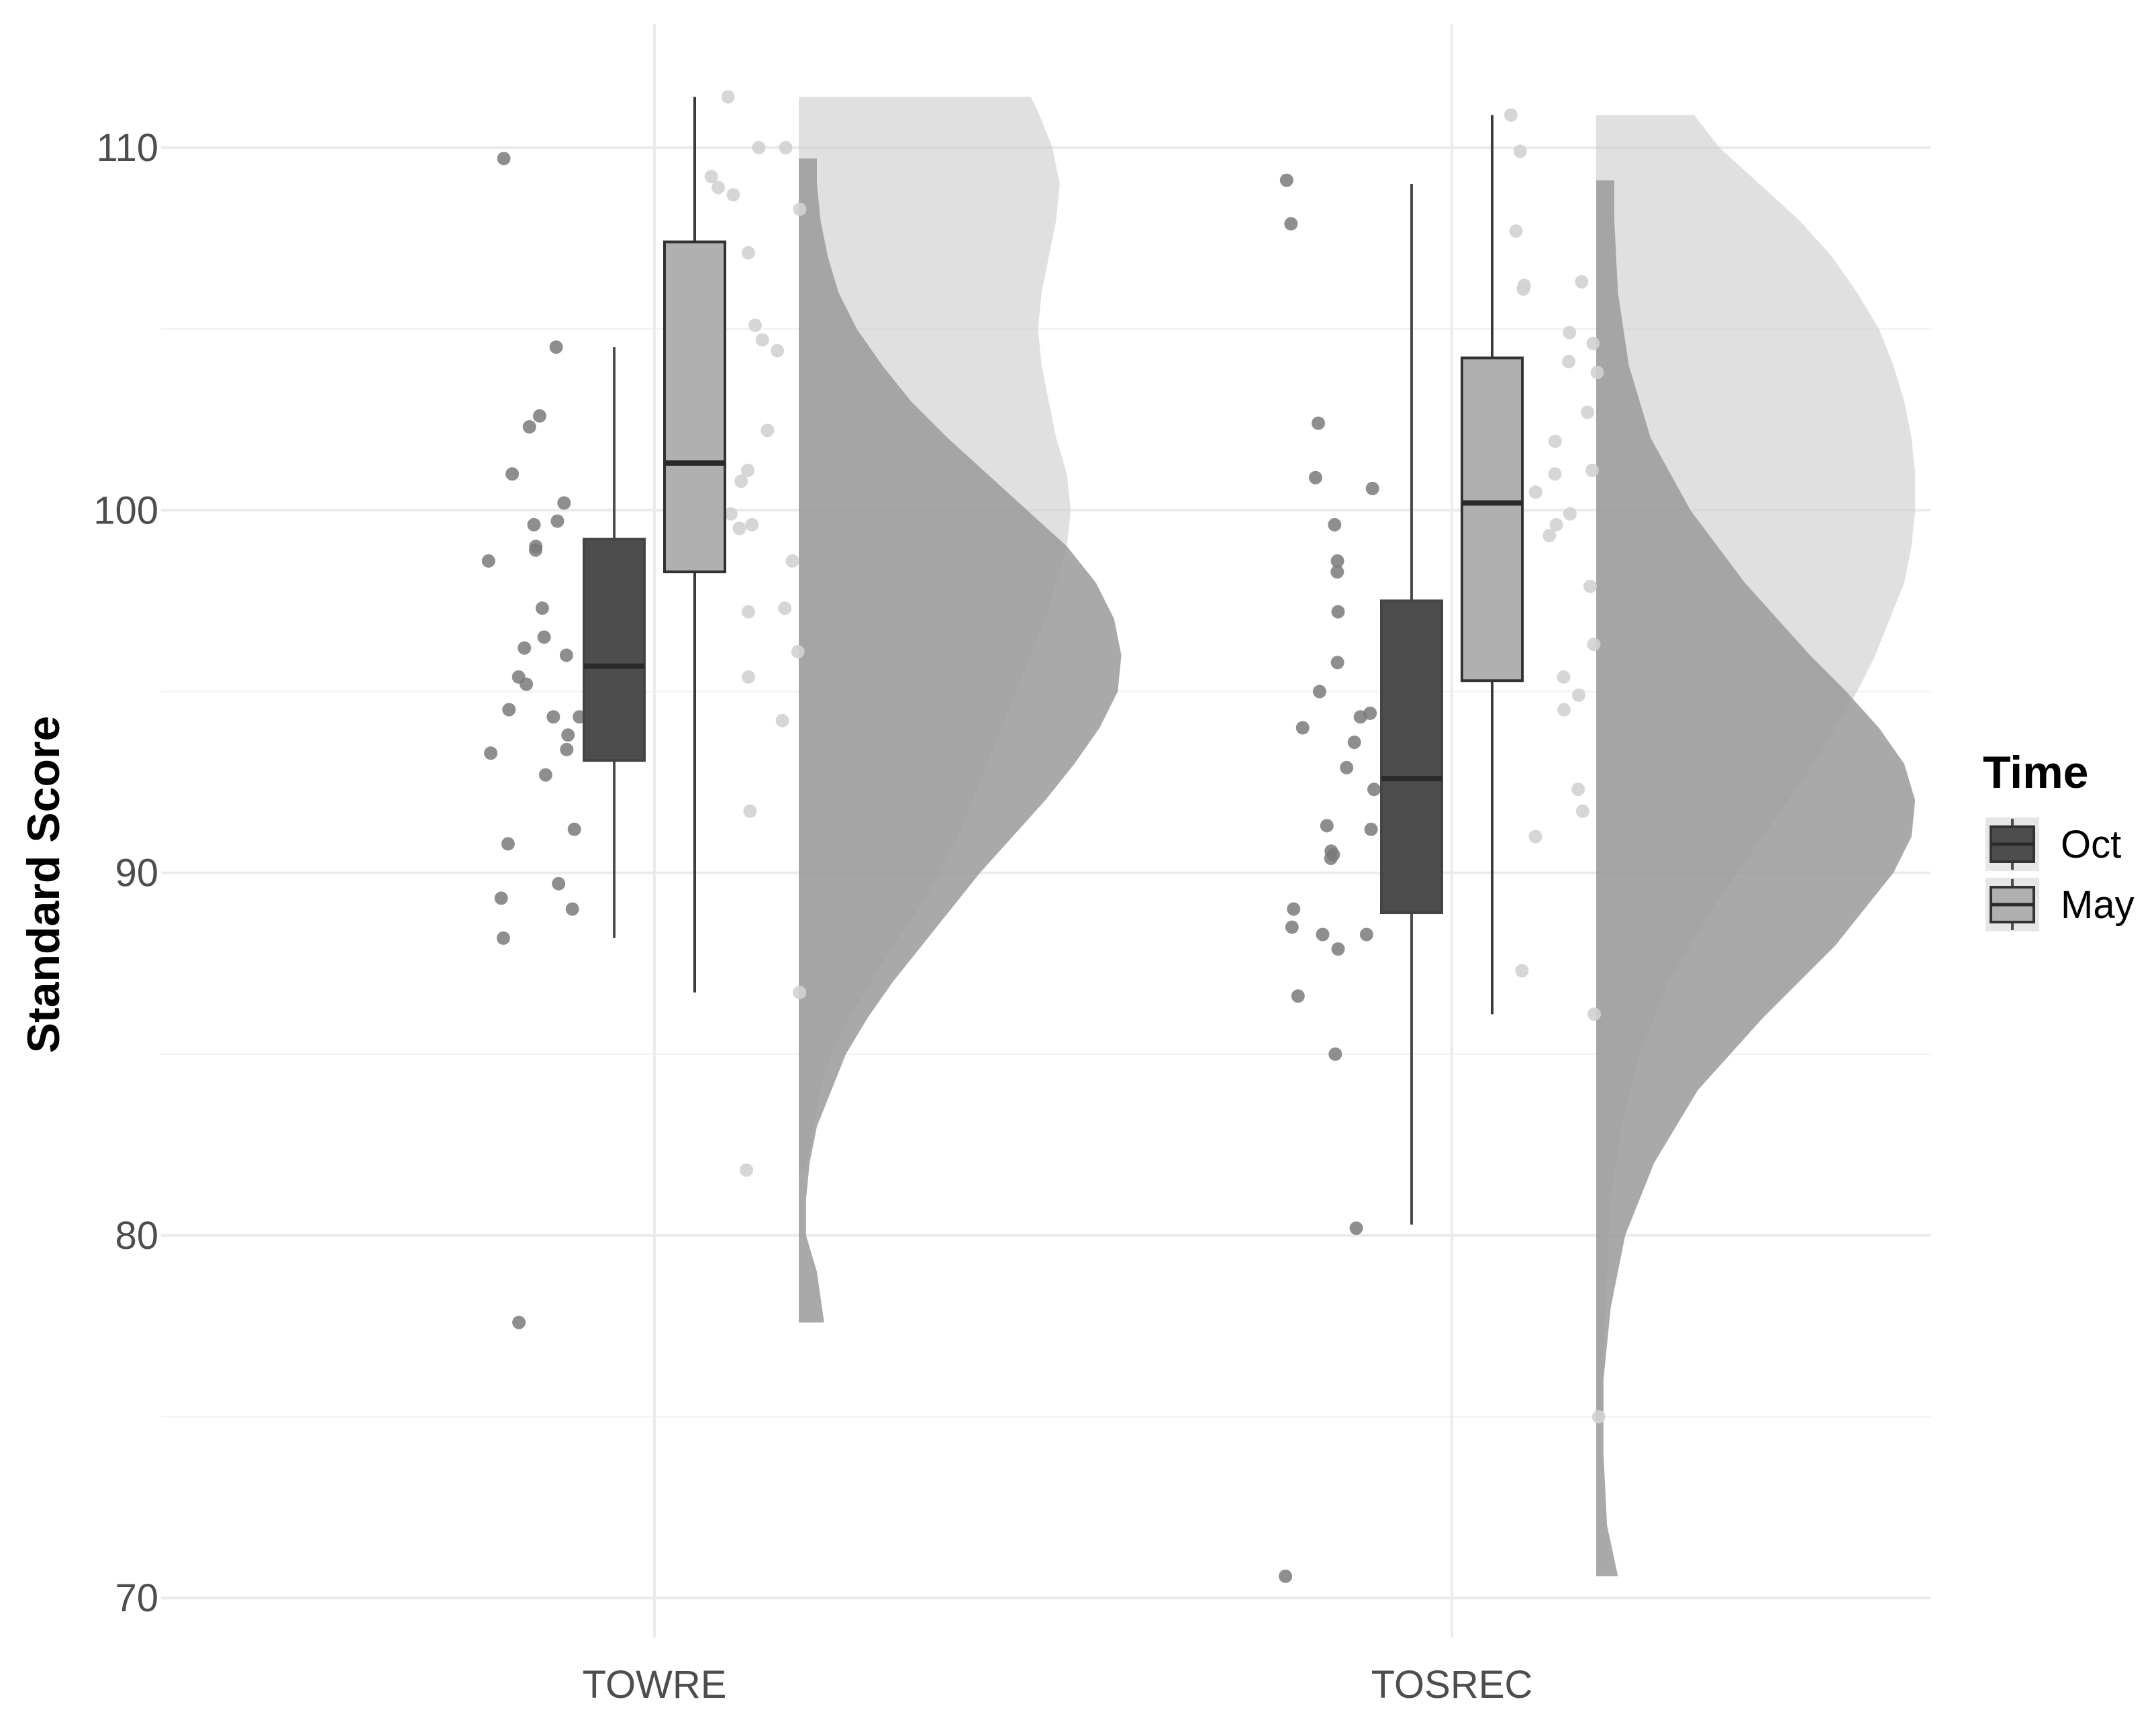 This screenshot has width=2156, height=1722. What do you see at coordinates (2060, 904) in the screenshot?
I see `legend-item-may: May` at bounding box center [2060, 904].